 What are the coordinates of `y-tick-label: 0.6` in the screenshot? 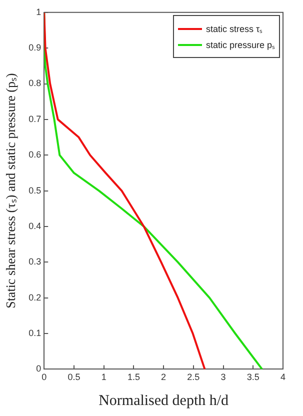 It's located at (35, 155).